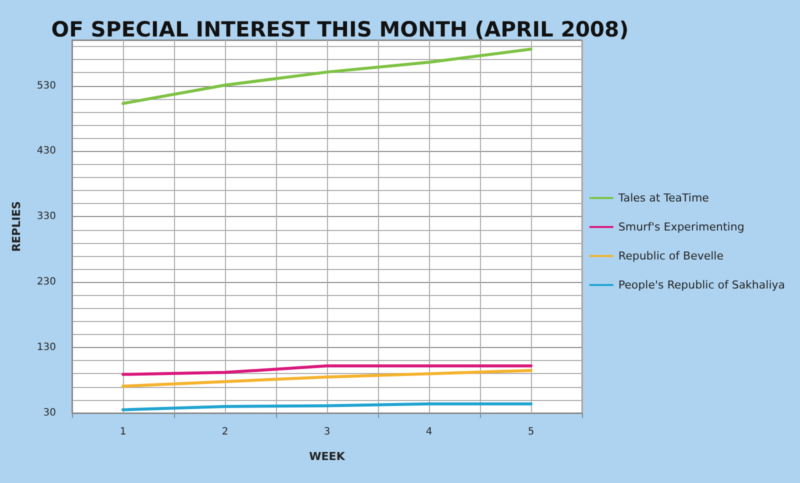 The height and width of the screenshot is (483, 800). What do you see at coordinates (46, 348) in the screenshot?
I see `y-tick-label: 130` at bounding box center [46, 348].